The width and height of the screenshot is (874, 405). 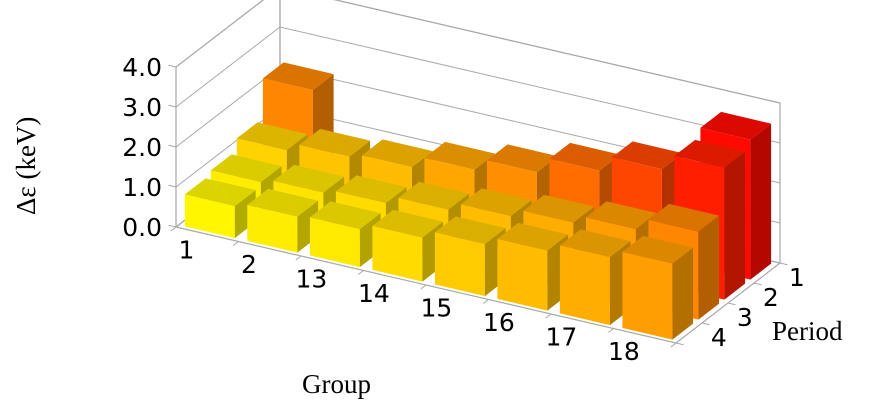 What do you see at coordinates (312, 278) in the screenshot?
I see `x-tick-label: 13` at bounding box center [312, 278].